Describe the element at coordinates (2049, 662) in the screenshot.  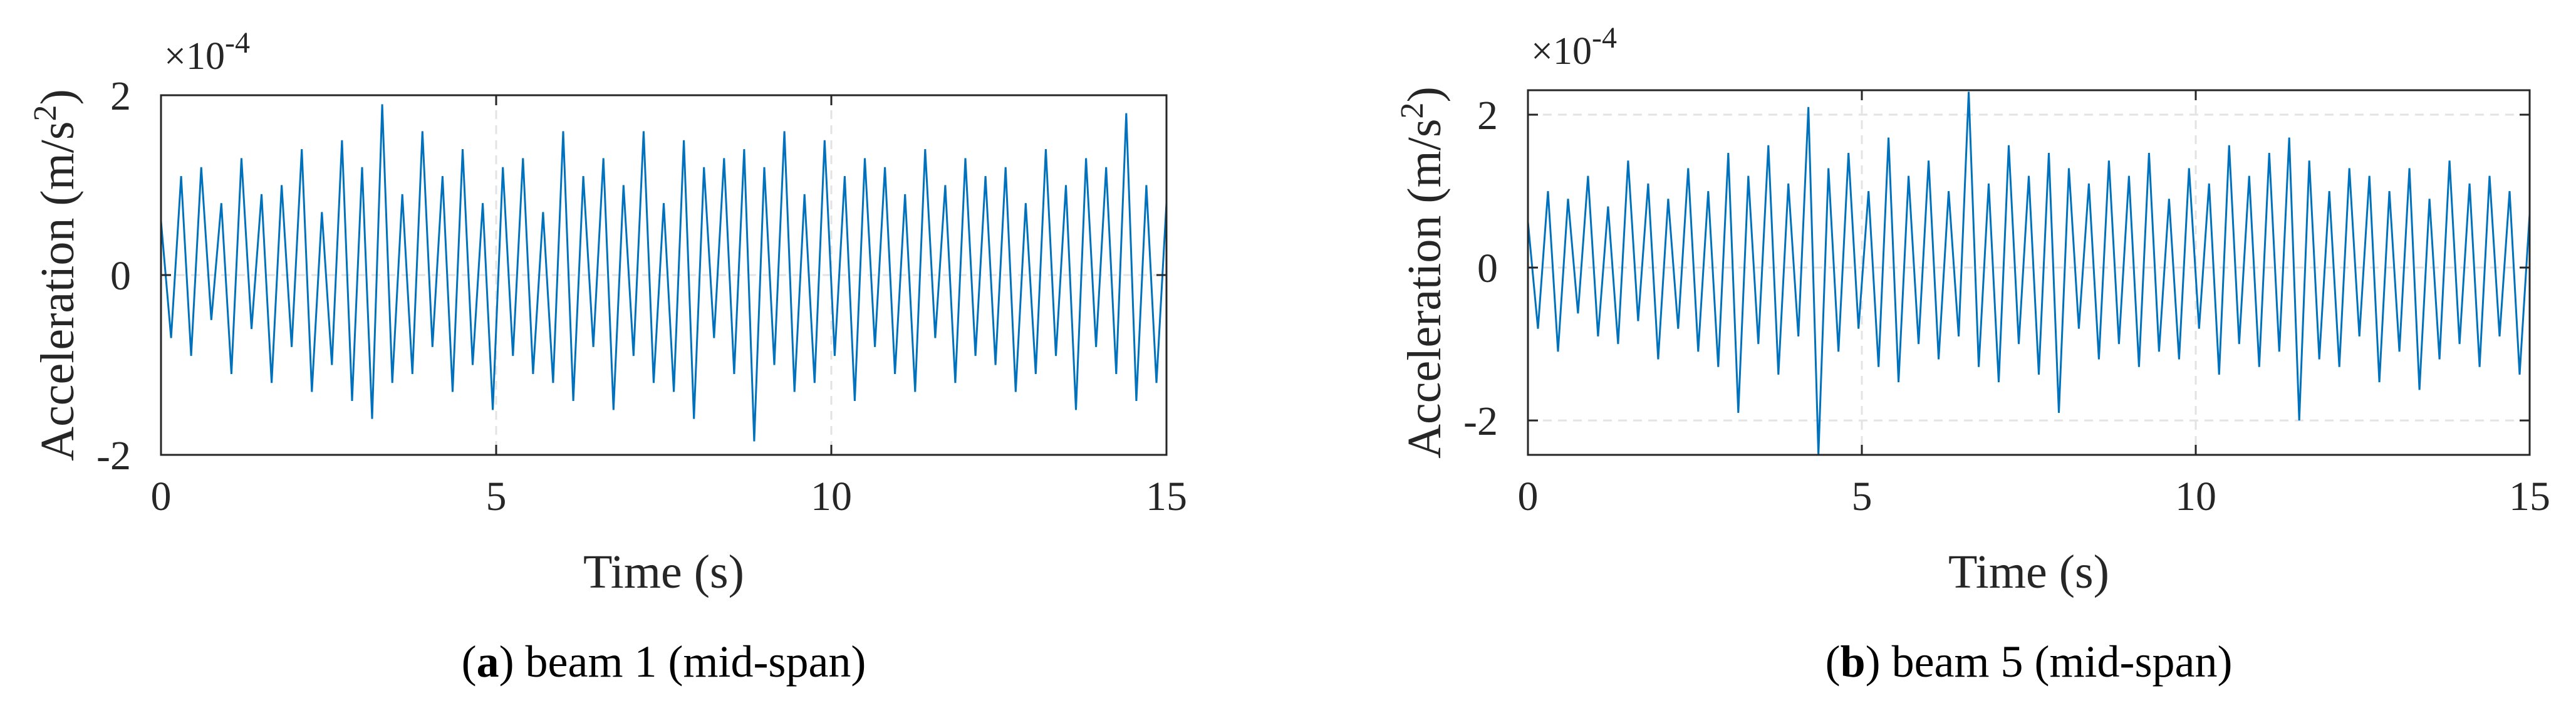
I see `caption-text: ) beam 5 (mid-span)` at that location.